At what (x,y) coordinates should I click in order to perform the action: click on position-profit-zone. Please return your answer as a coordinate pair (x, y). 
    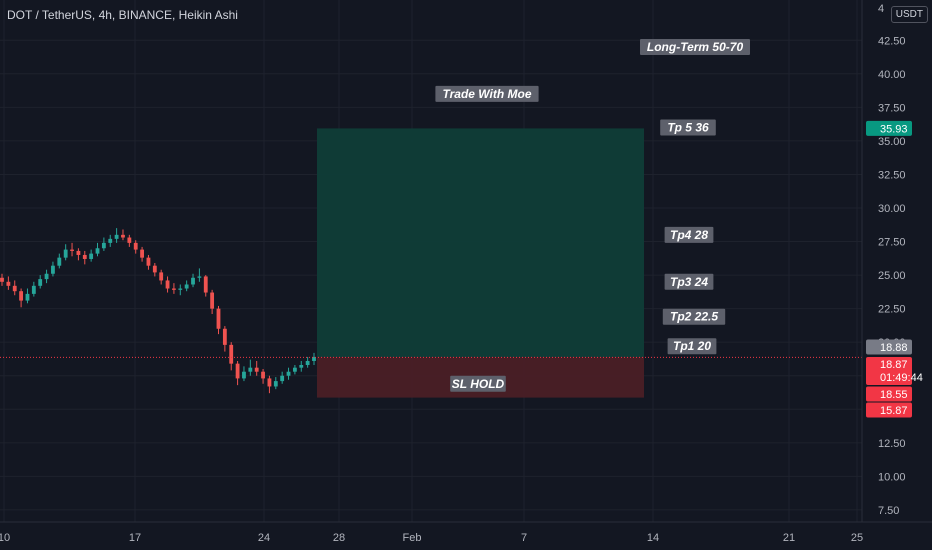
    Looking at the image, I should click on (480, 243).